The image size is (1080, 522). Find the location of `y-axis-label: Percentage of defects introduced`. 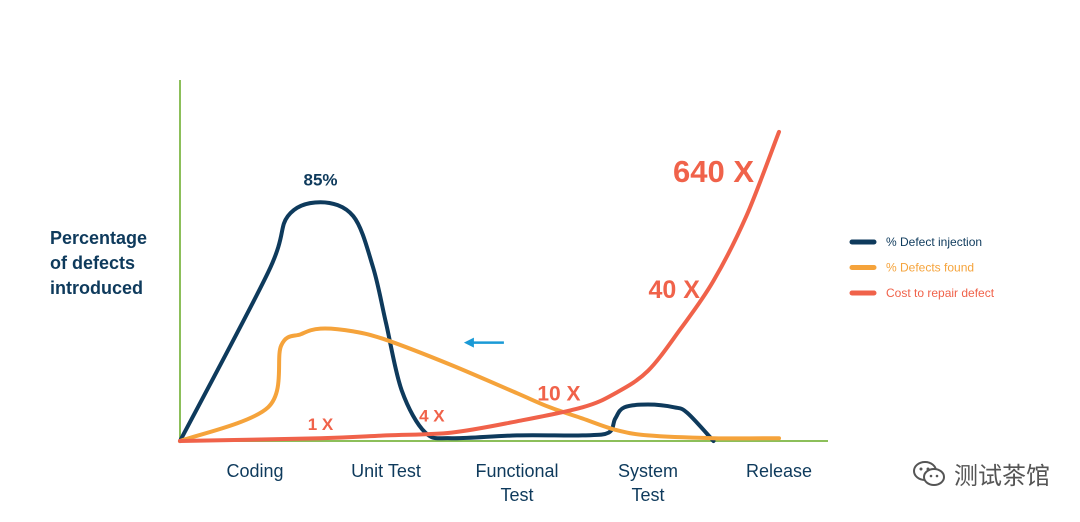

y-axis-label: Percentage of defects introduced is located at coordinates (98, 263).